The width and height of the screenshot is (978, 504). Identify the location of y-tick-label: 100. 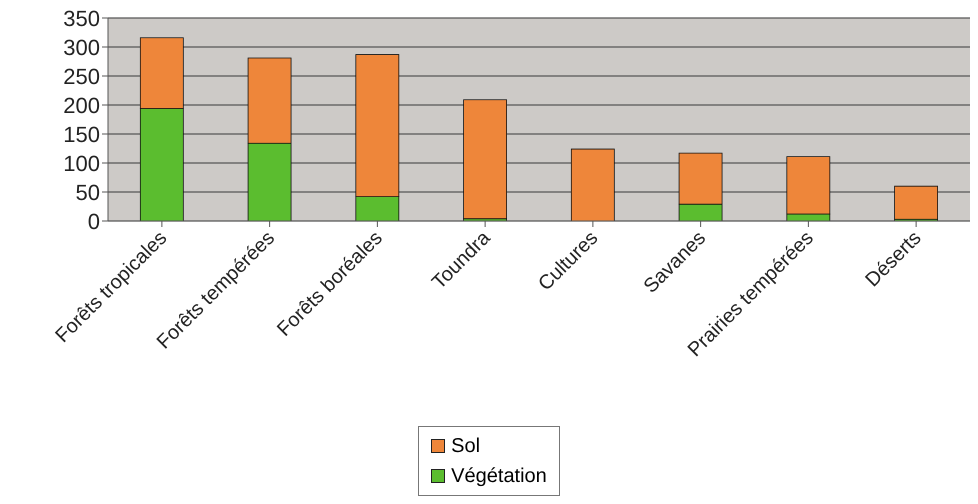
(81, 163).